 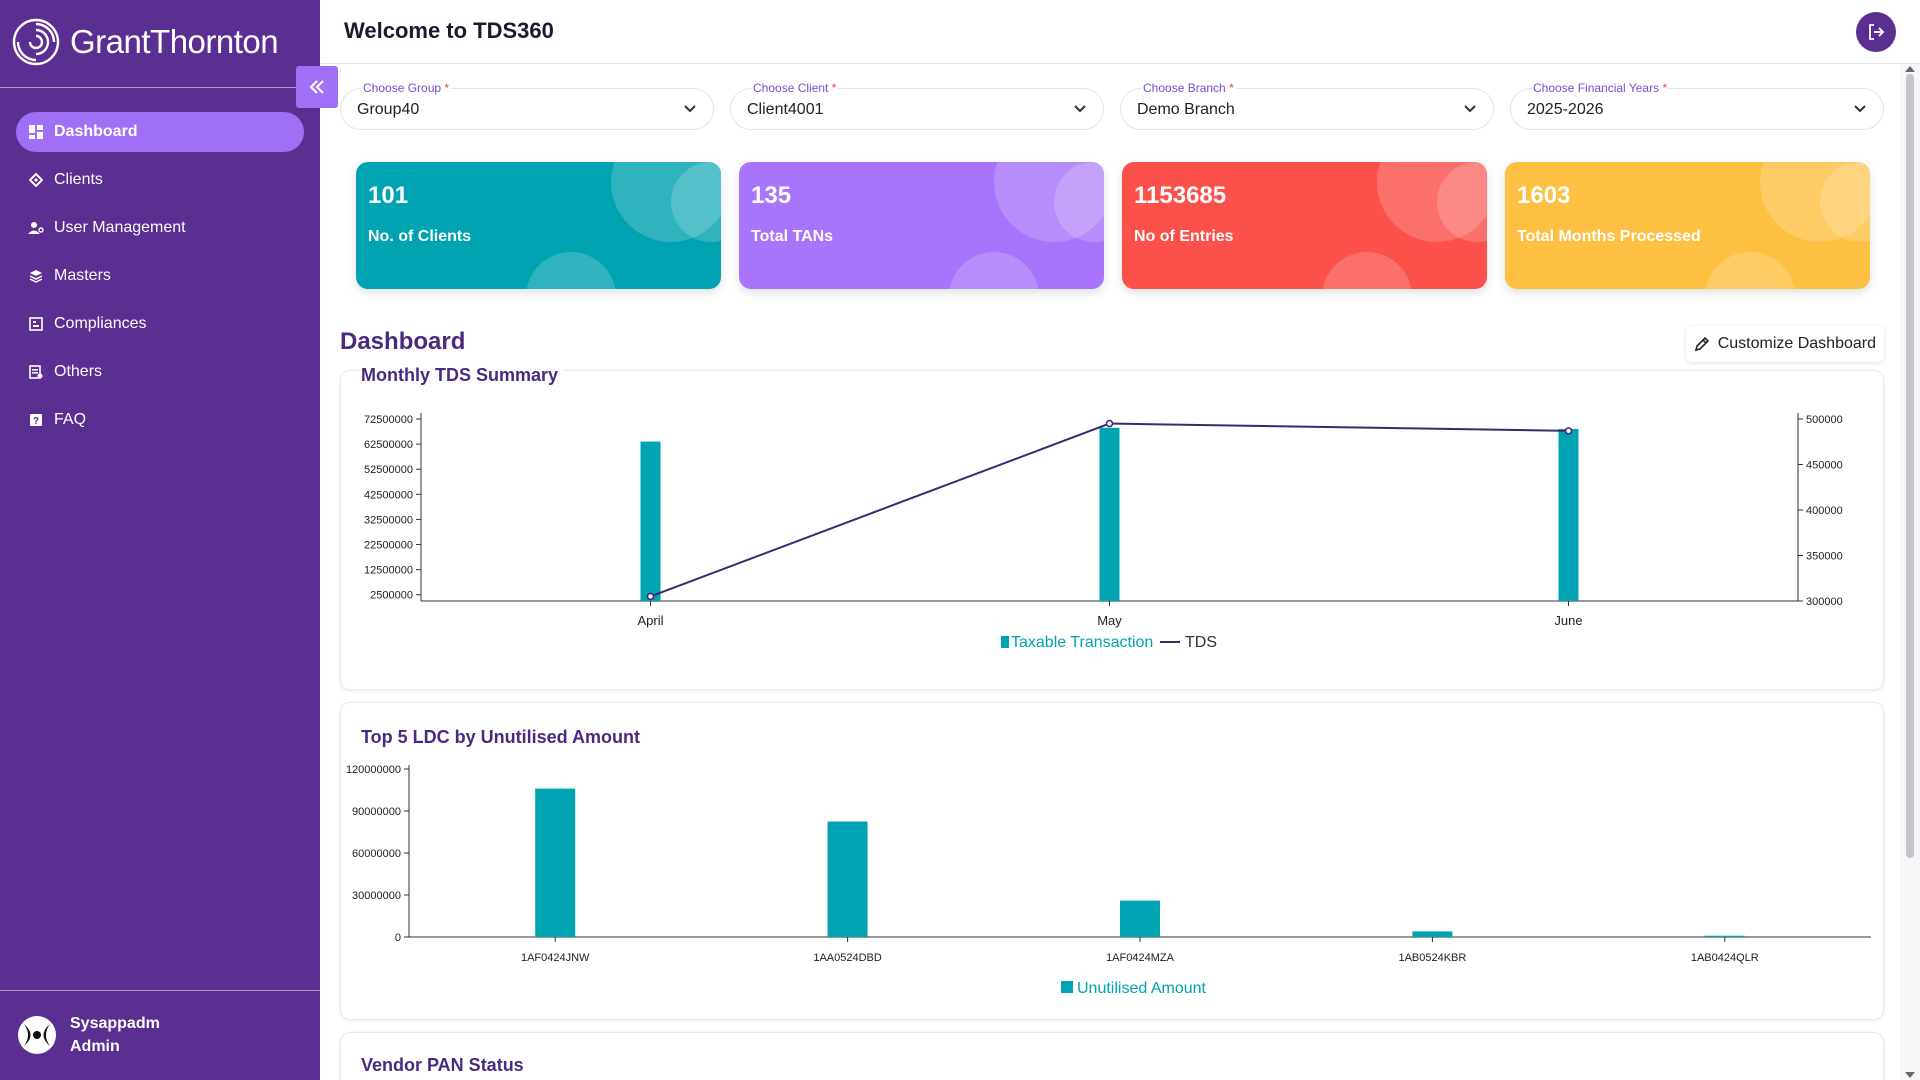 I want to click on sidebar-item-label: Masters, so click(x=82, y=275).